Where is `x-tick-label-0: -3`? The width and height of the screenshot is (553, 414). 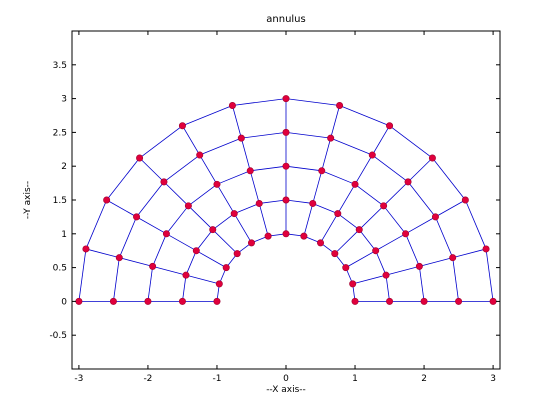 x-tick-label-0: -3 is located at coordinates (78, 379).